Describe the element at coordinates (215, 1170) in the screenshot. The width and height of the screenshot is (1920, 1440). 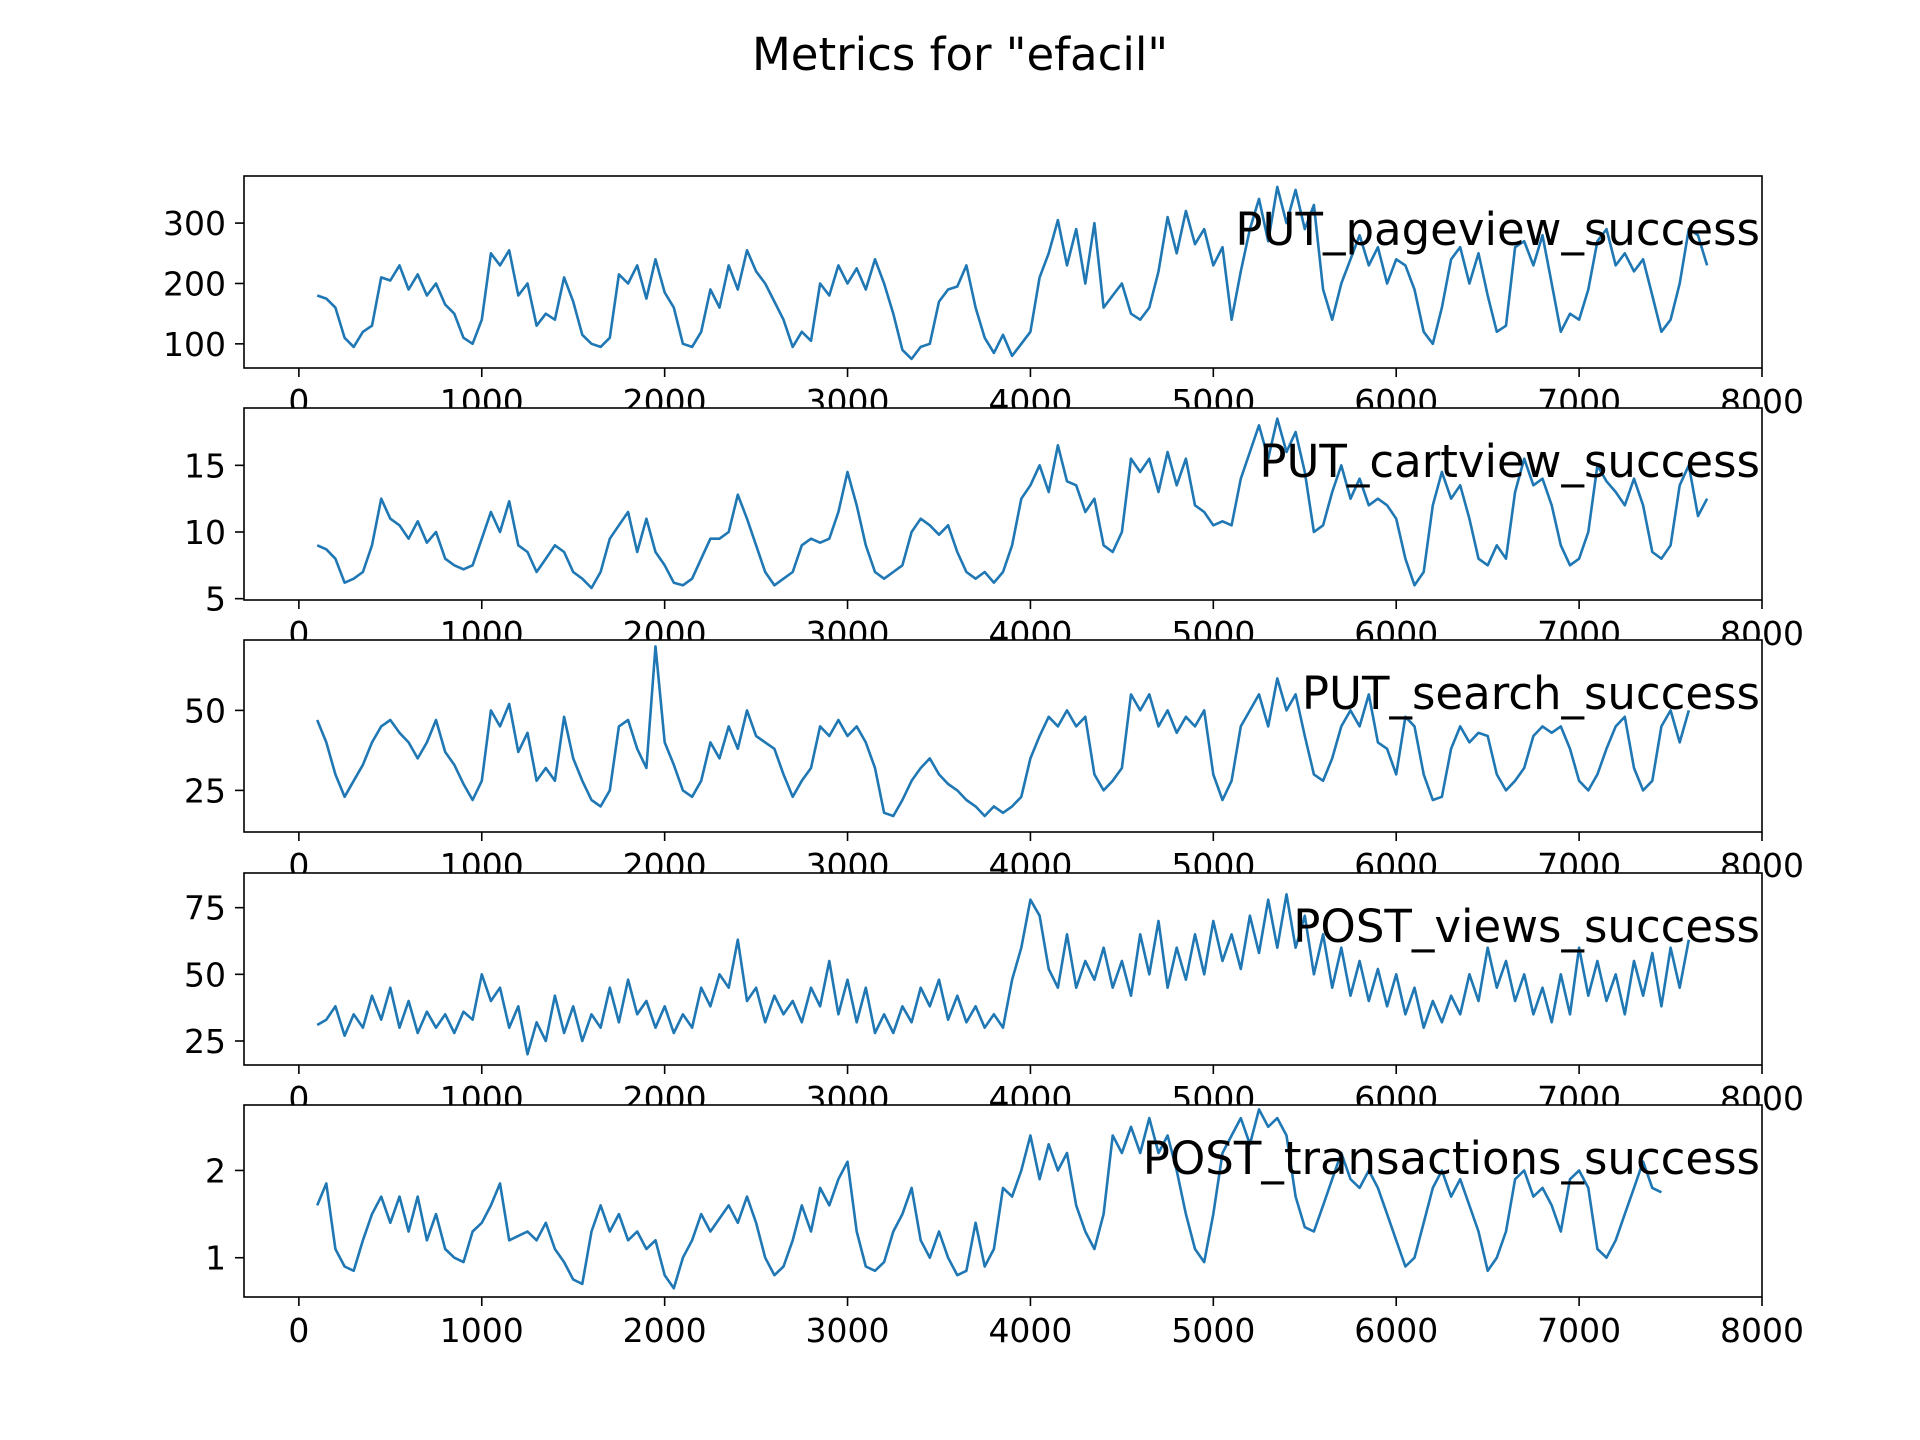
I see `y-tick-label: 2` at that location.